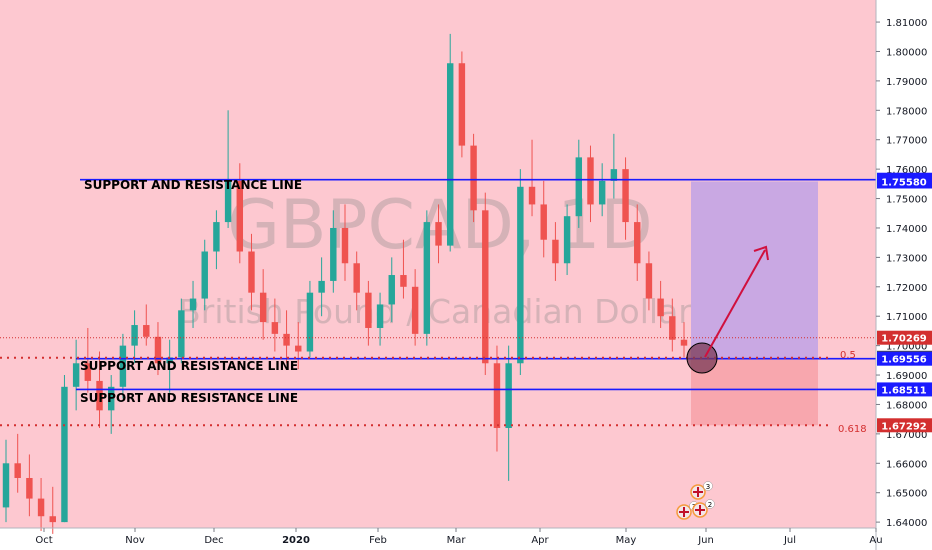 The height and width of the screenshot is (550, 932). Describe the element at coordinates (296, 540) in the screenshot. I see `time-tick-label: 2020` at that location.